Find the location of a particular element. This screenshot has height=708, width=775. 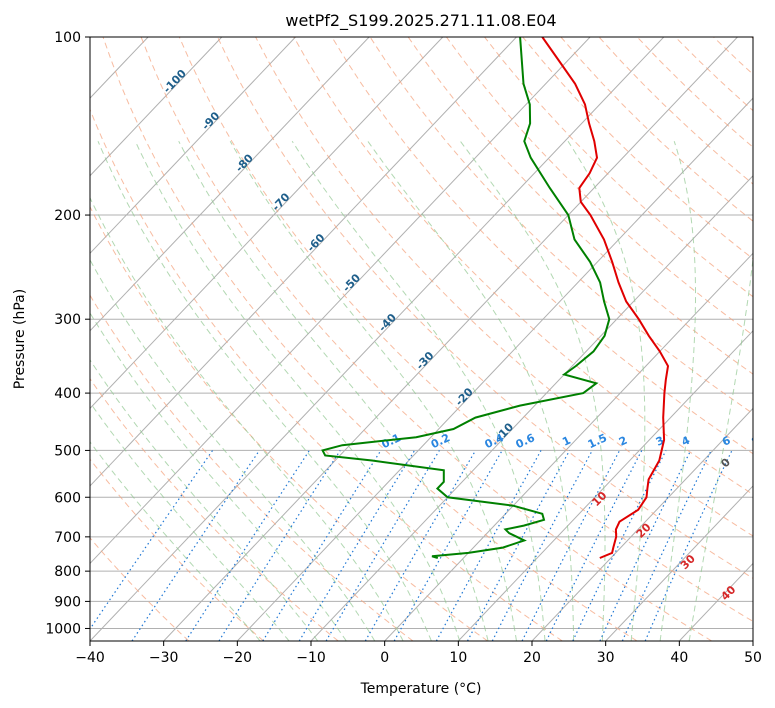

x-axis-label: Temperature (°C) is located at coordinates (421, 689).